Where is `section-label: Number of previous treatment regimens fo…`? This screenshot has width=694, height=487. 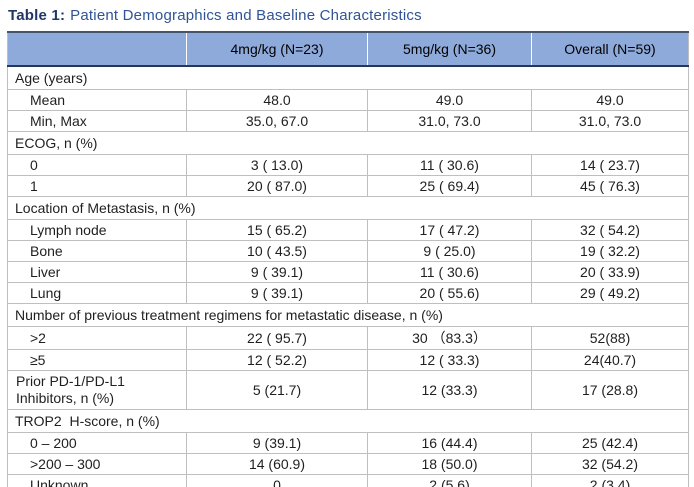 section-label: Number of previous treatment regimens fo… is located at coordinates (348, 315).